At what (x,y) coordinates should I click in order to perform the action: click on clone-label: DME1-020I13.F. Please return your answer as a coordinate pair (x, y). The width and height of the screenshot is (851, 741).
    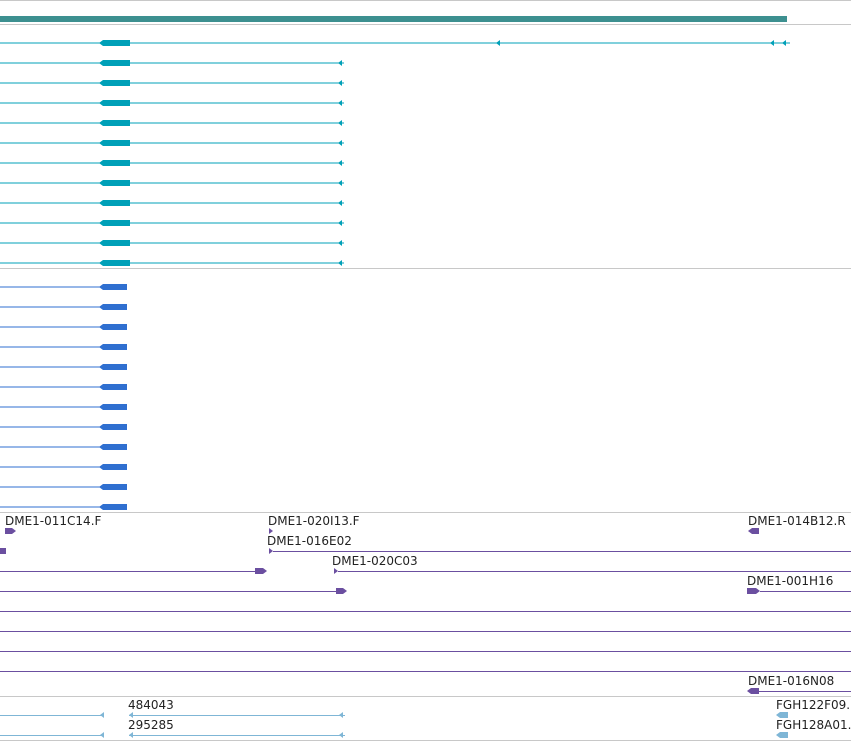
    Looking at the image, I should click on (314, 521).